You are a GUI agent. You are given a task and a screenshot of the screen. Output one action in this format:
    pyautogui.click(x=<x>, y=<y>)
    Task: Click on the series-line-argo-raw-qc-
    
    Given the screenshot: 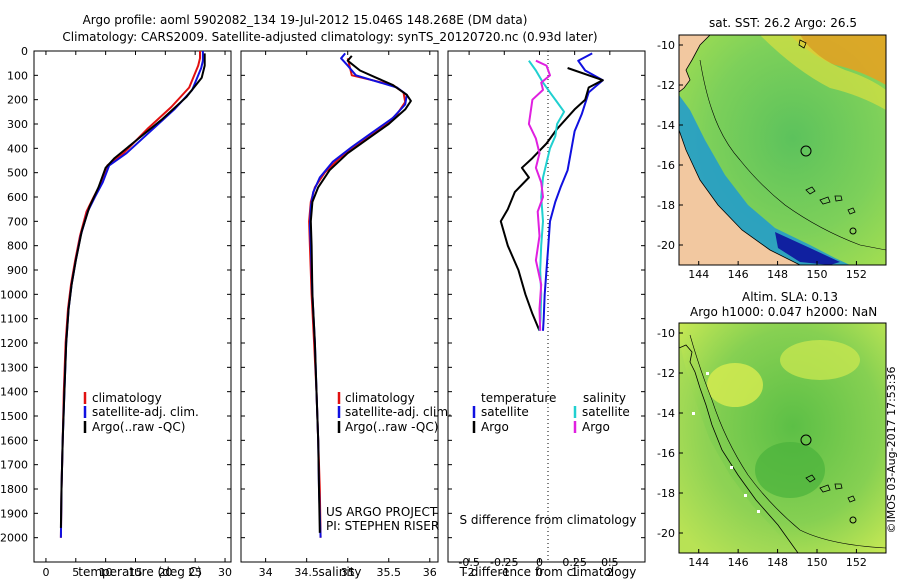 What is the action you would take?
    pyautogui.click(x=132, y=290)
    